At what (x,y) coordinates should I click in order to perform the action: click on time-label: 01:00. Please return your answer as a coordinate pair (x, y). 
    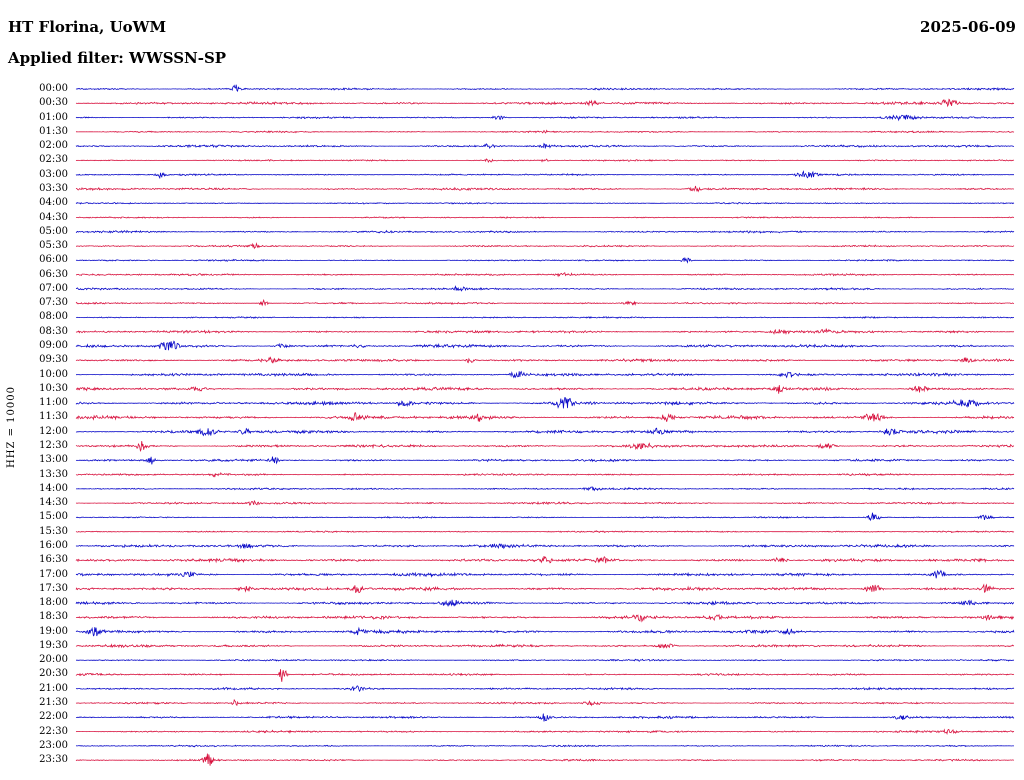
    Looking at the image, I should click on (53, 117).